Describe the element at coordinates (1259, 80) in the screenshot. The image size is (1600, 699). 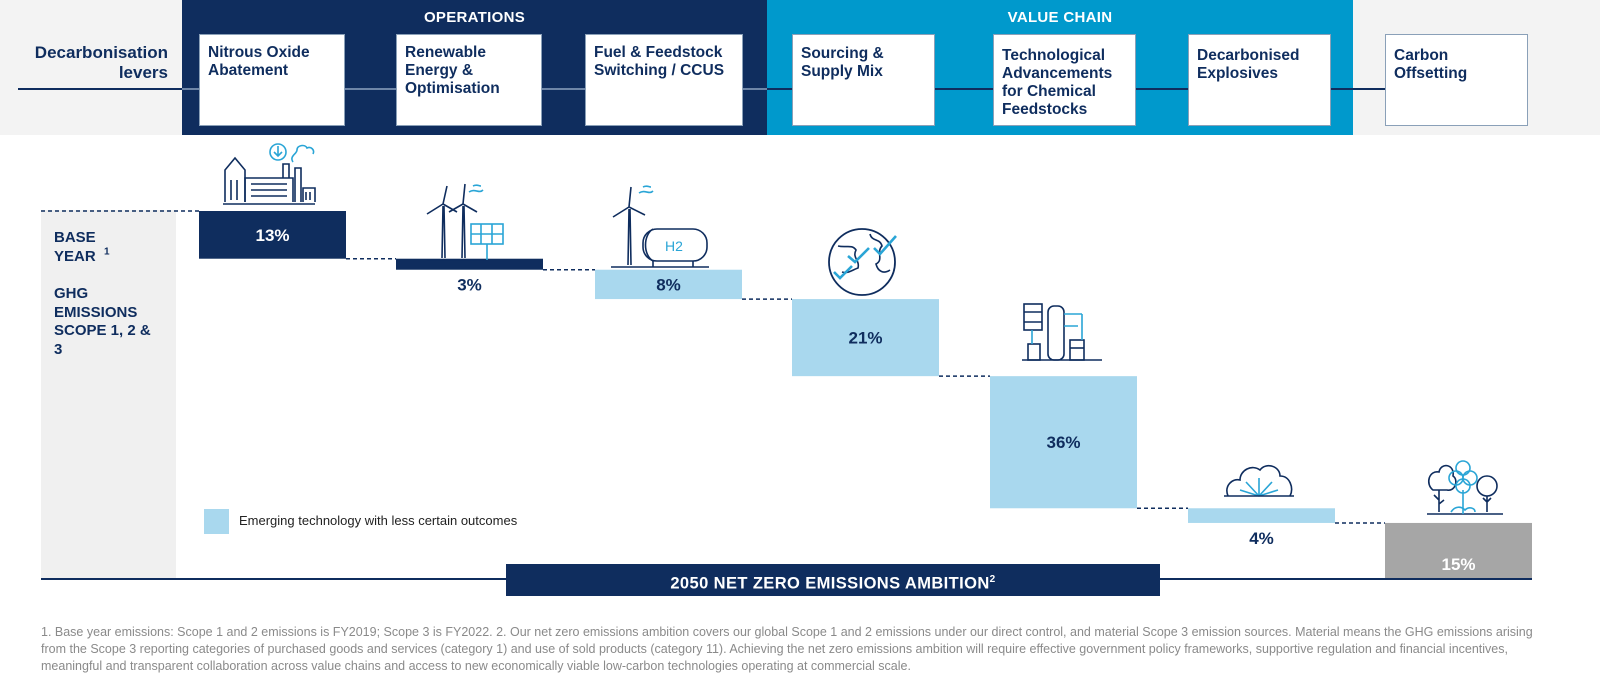
I see `lever-decarbonised-explosives: Decarbonised Explosives` at that location.